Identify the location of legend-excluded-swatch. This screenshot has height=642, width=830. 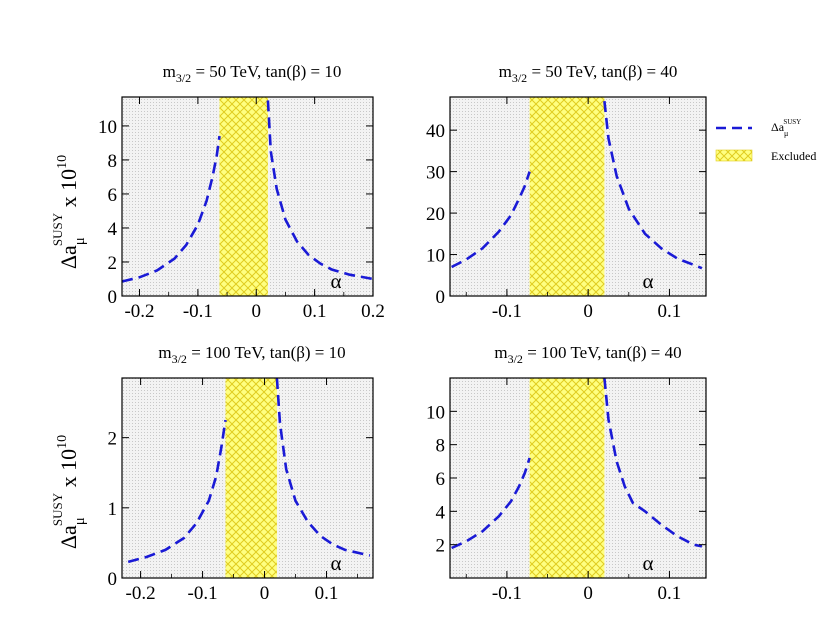
(734, 155).